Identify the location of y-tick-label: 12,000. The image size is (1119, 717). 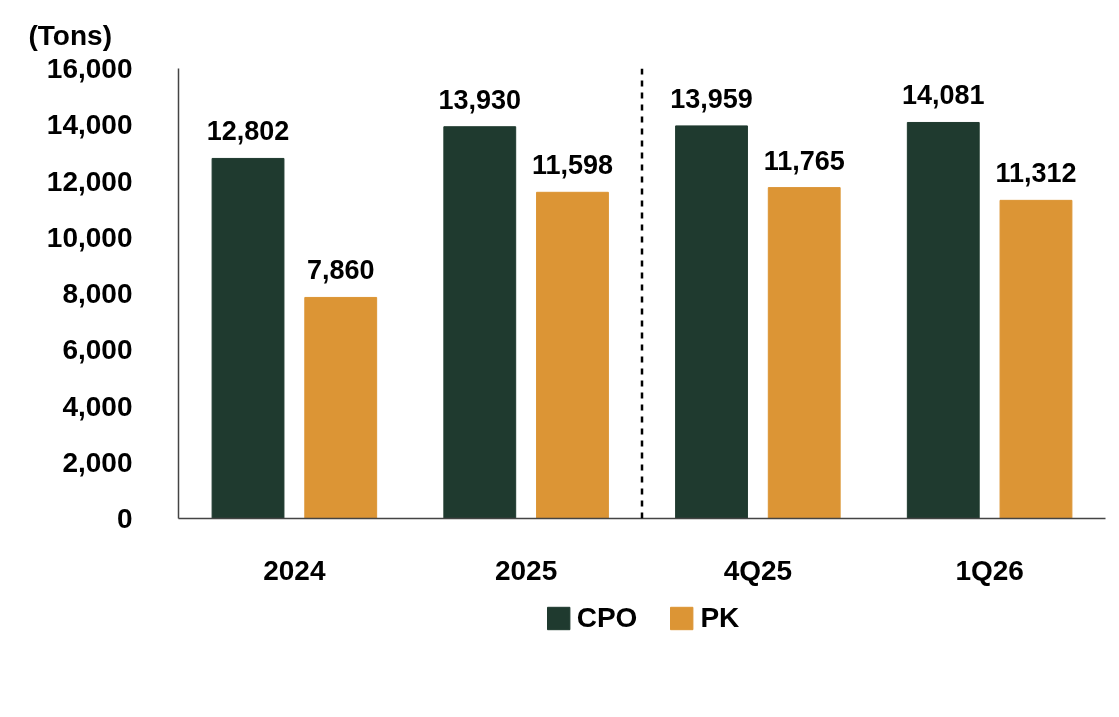
(89, 181).